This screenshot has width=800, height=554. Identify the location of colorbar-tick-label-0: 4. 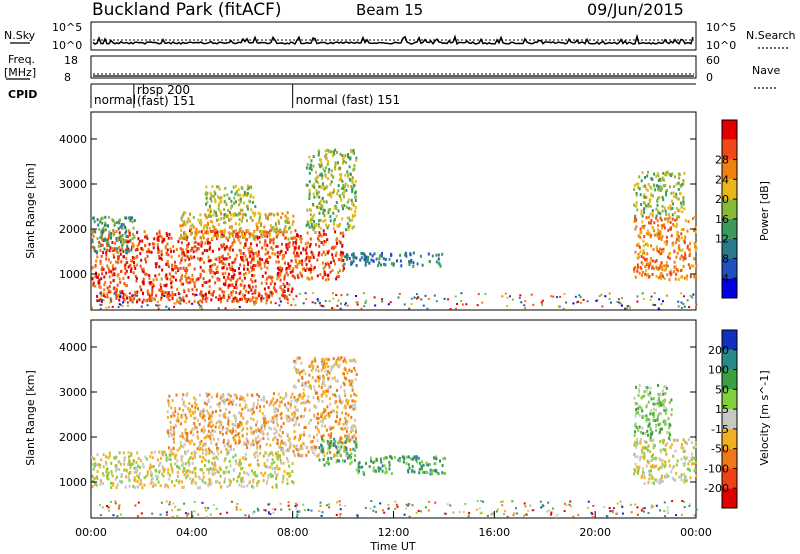
(725, 278).